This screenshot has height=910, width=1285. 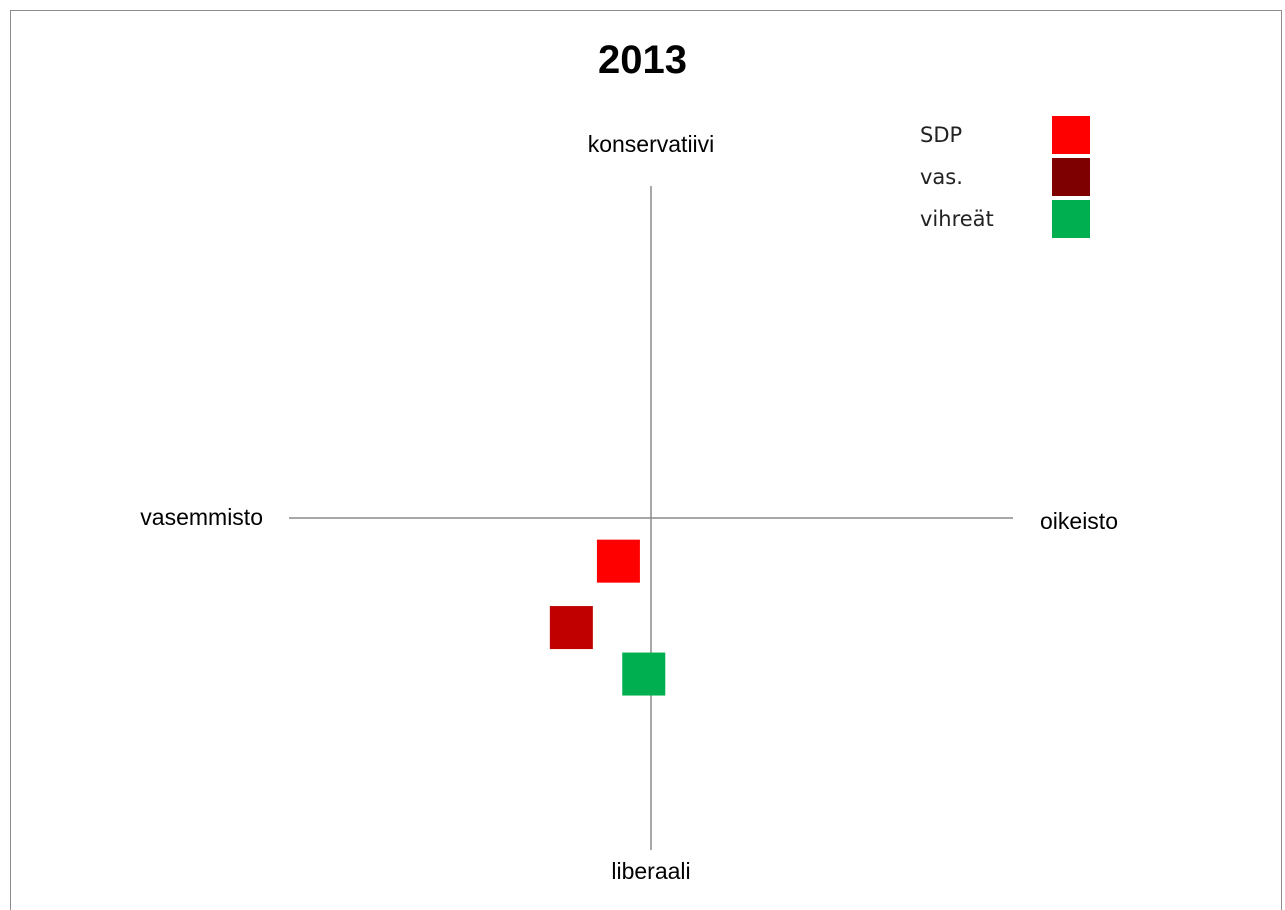 I want to click on axis-label-right: oikeisto, so click(x=1079, y=521).